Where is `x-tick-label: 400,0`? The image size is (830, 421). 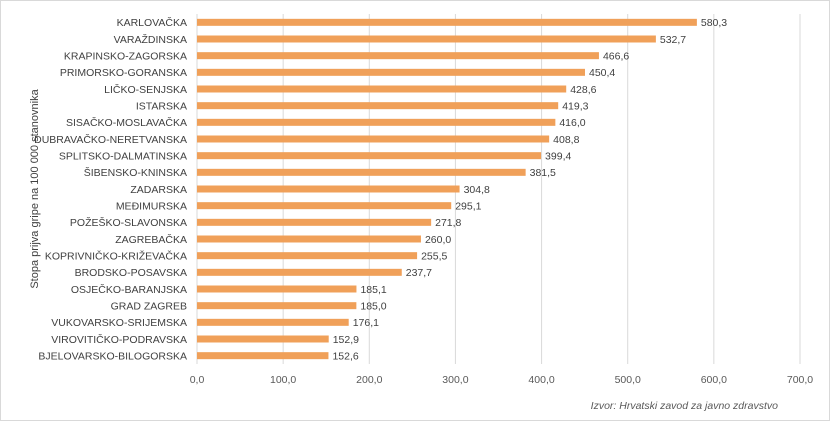 x-tick-label: 400,0 is located at coordinates (541, 380).